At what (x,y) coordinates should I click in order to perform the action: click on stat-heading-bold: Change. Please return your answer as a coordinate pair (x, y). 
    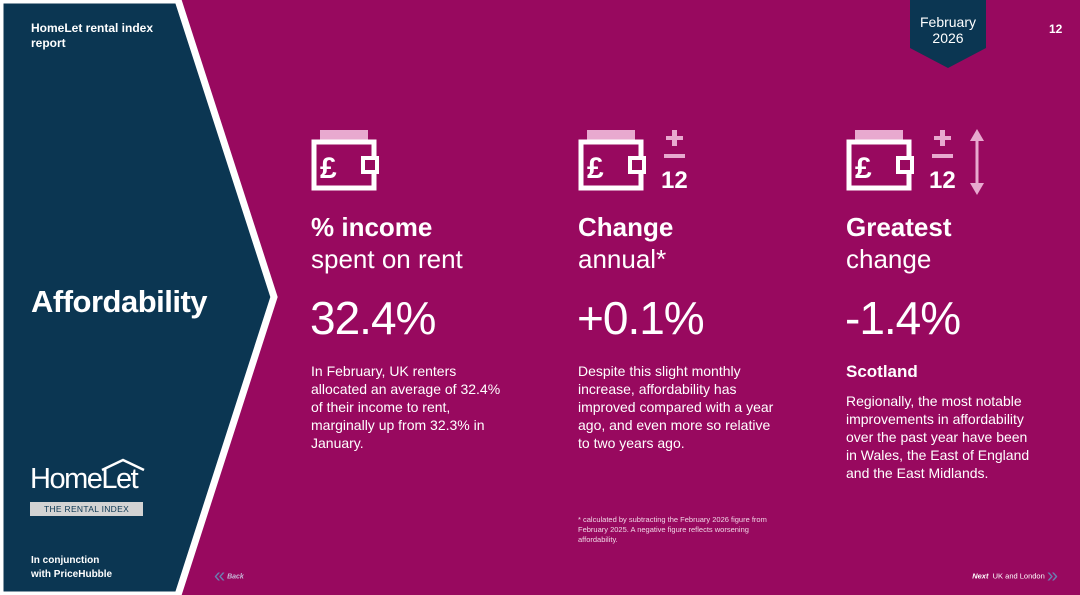
    Looking at the image, I should click on (626, 227).